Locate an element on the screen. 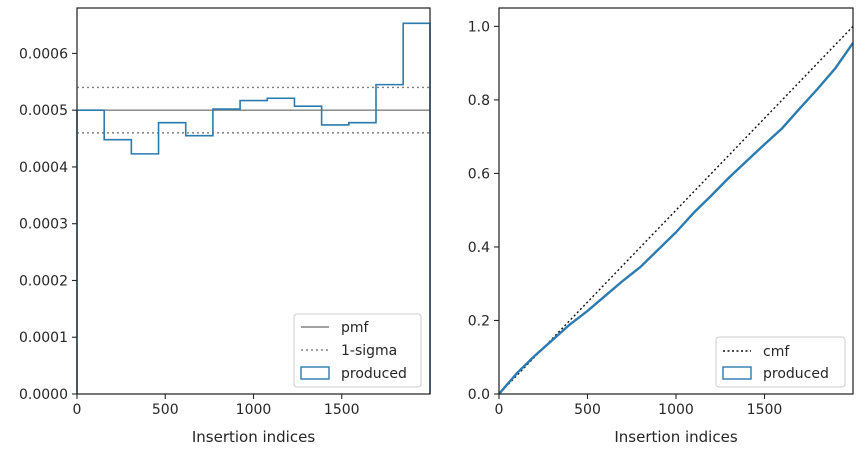 This screenshot has height=457, width=861. y-tick-label: 0.0000 is located at coordinates (43, 395).